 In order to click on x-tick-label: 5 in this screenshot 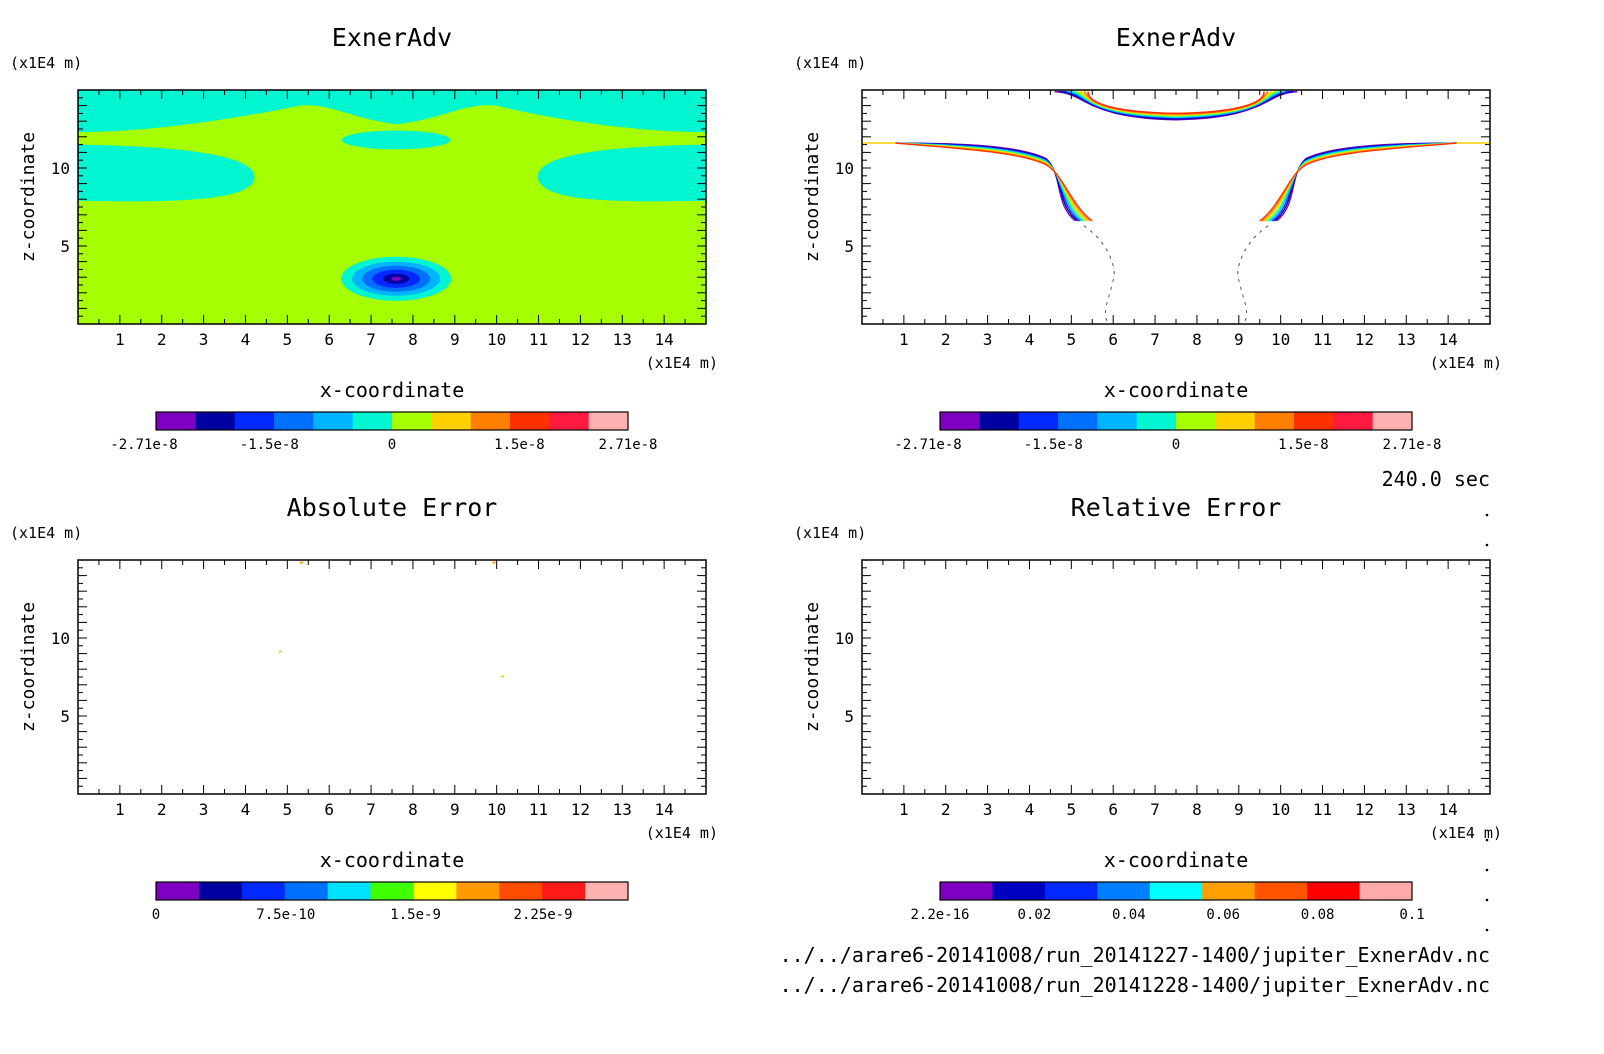, I will do `click(1072, 809)`.